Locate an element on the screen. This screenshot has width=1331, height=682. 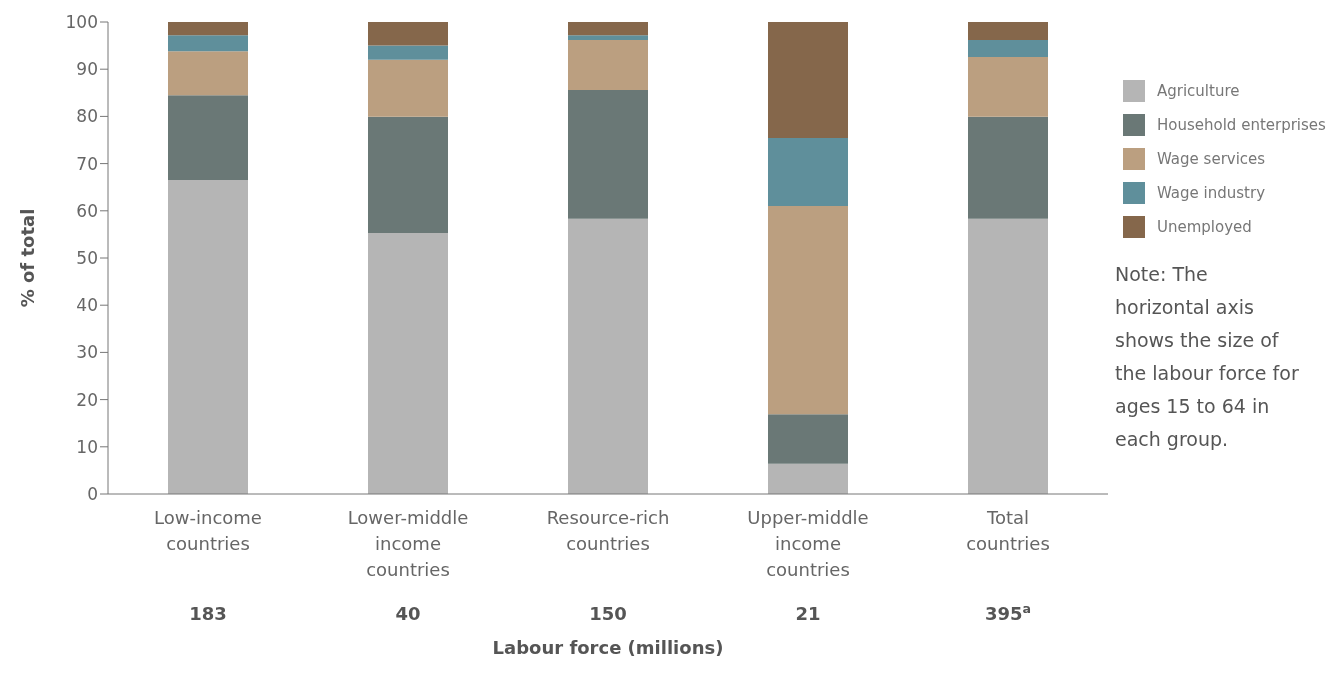
legend-label: Agriculture is located at coordinates (1198, 91).